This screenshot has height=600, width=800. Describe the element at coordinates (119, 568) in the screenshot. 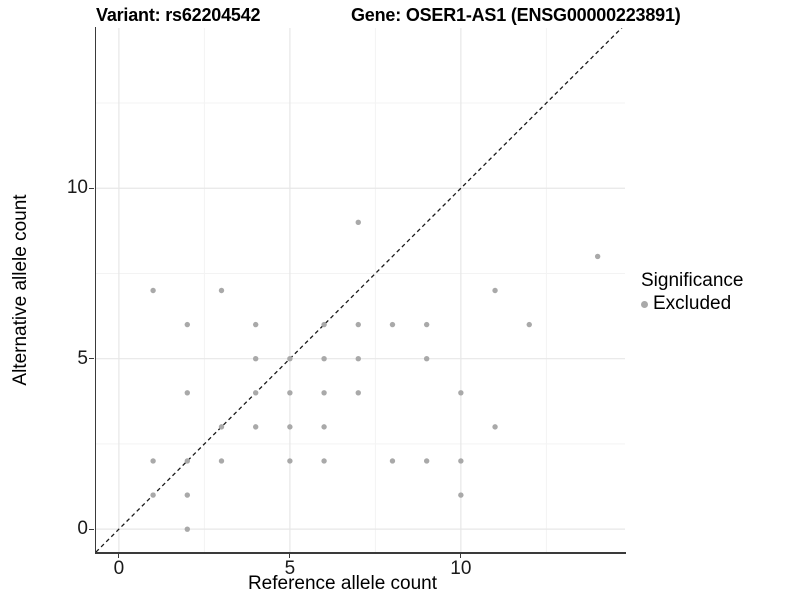

I see `x-tick-label: 0` at that location.